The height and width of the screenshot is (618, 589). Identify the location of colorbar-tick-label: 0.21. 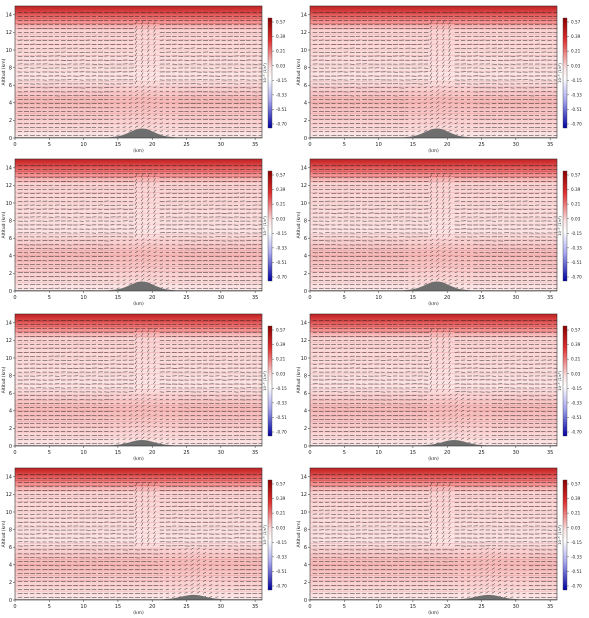
(281, 204).